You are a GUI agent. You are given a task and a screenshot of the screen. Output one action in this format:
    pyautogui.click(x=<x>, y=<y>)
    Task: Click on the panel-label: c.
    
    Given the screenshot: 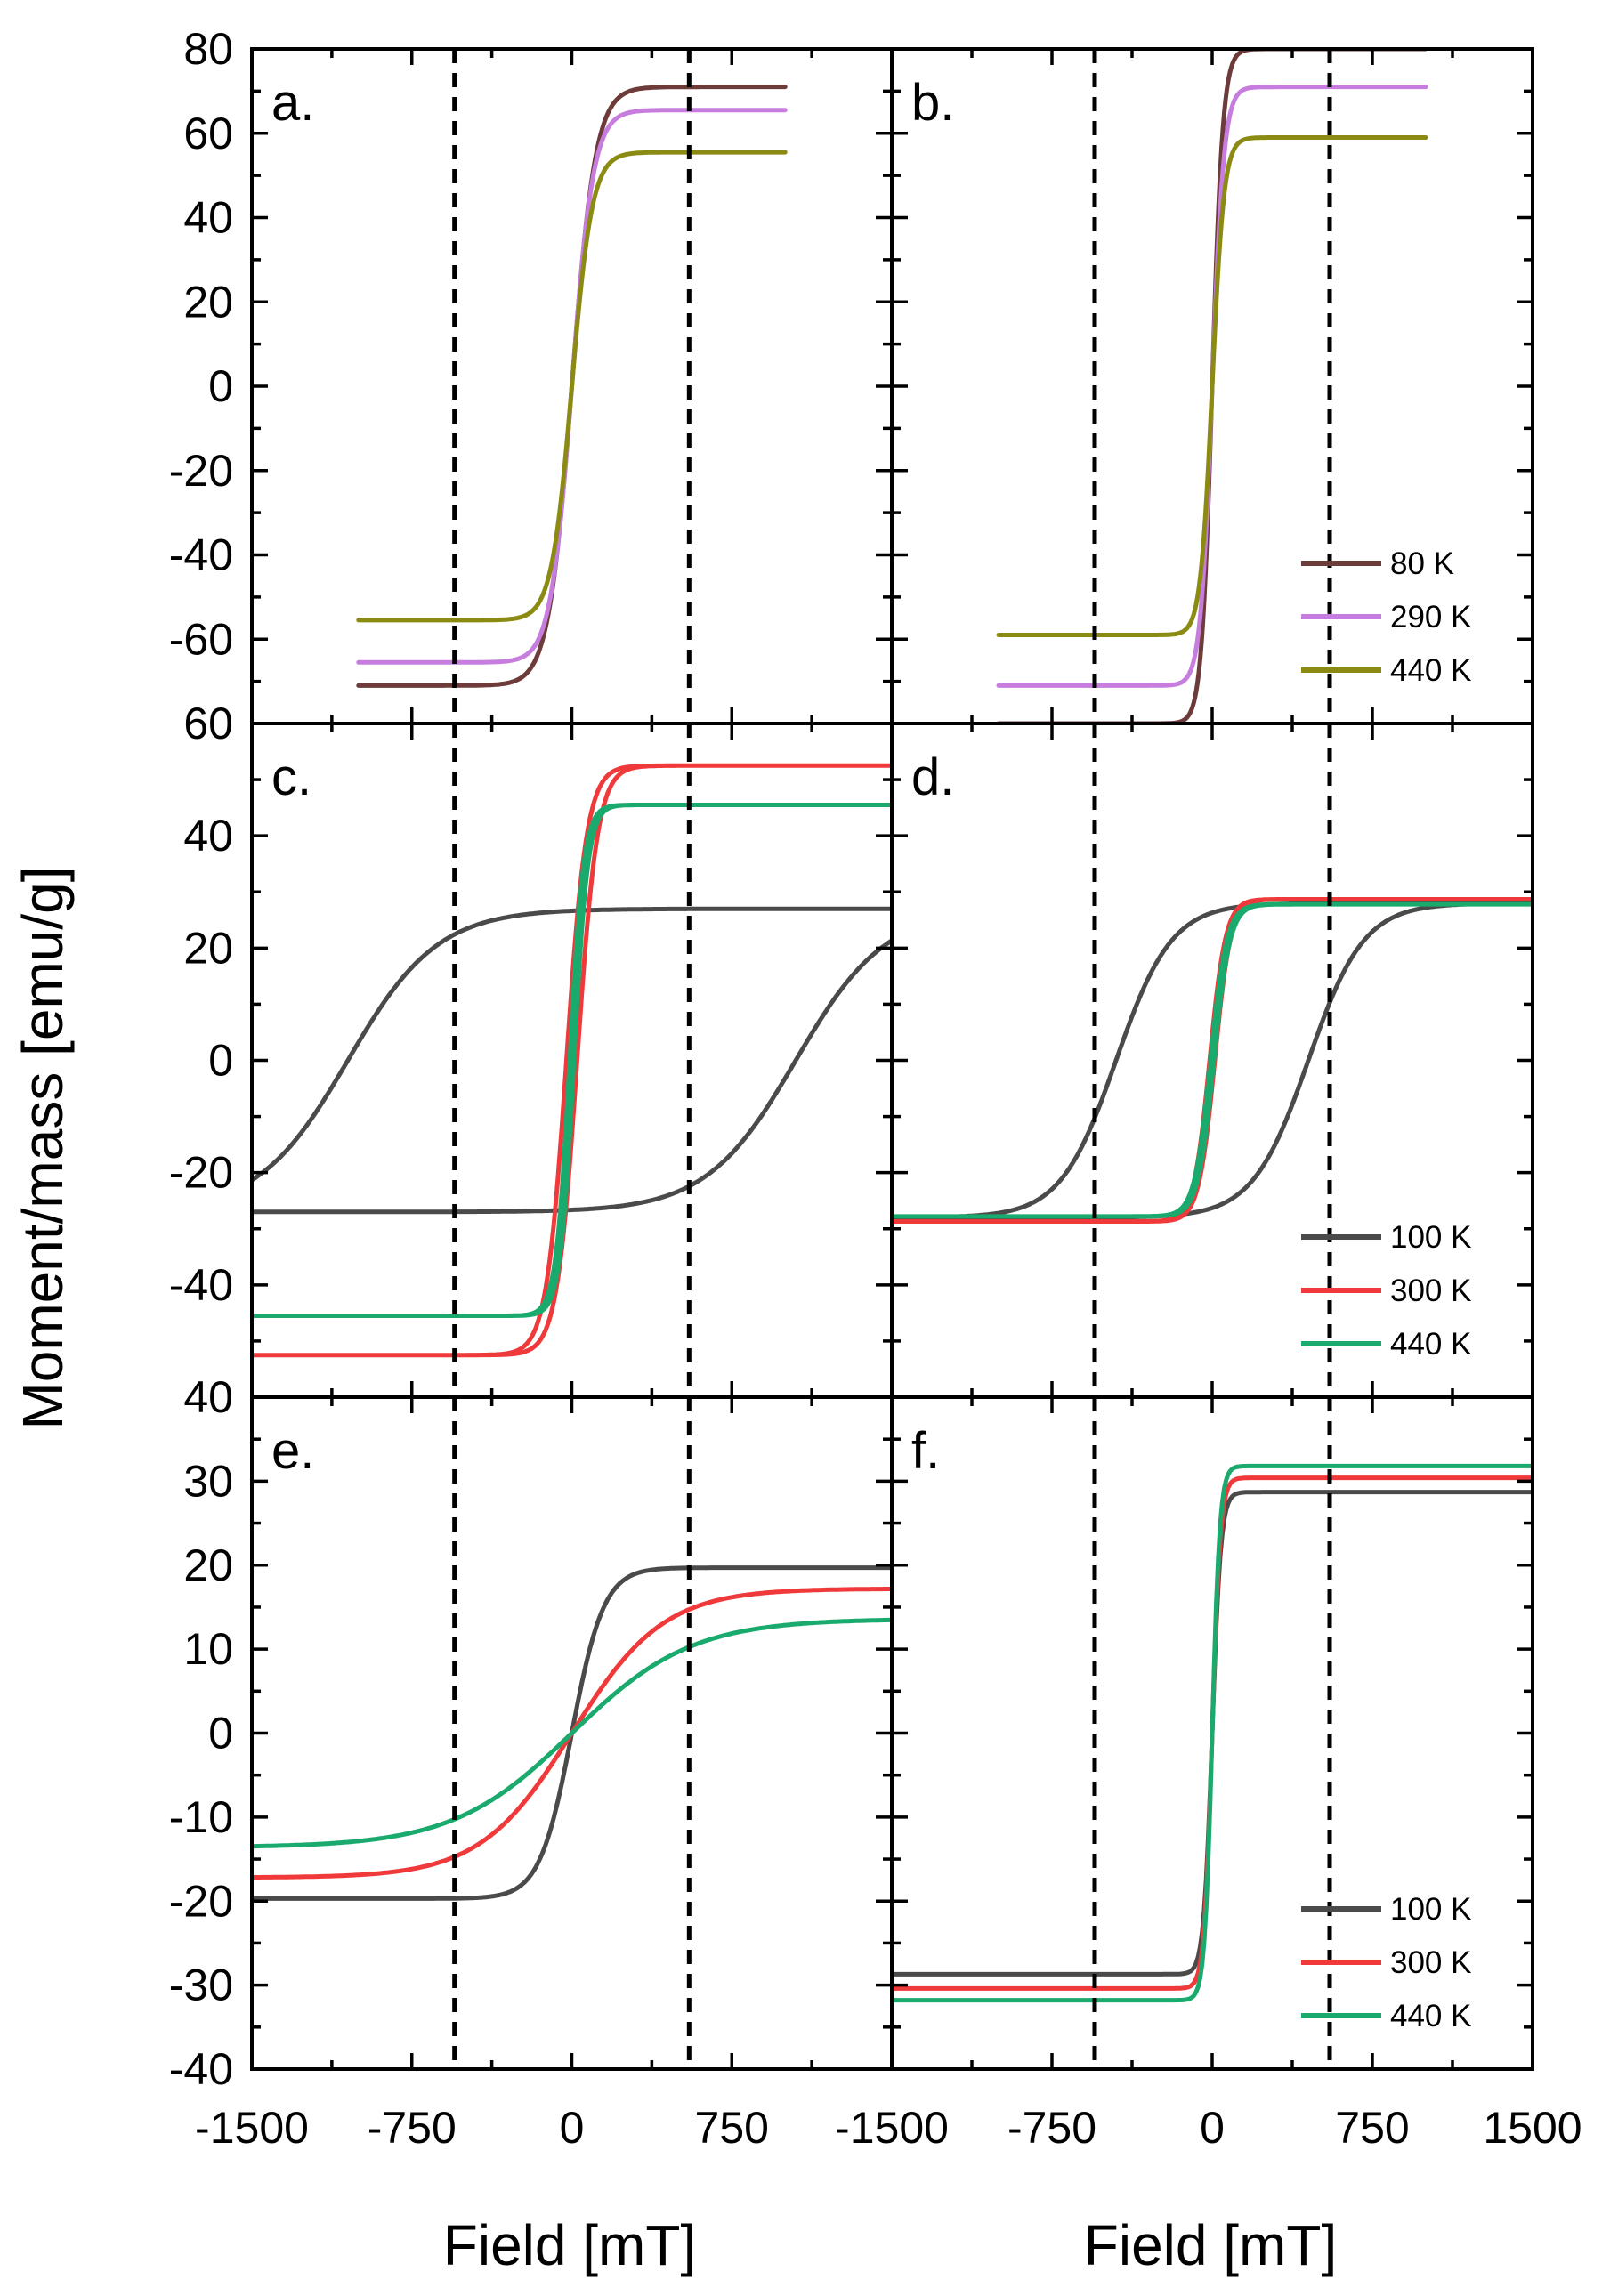 What is the action you would take?
    pyautogui.click(x=291, y=777)
    